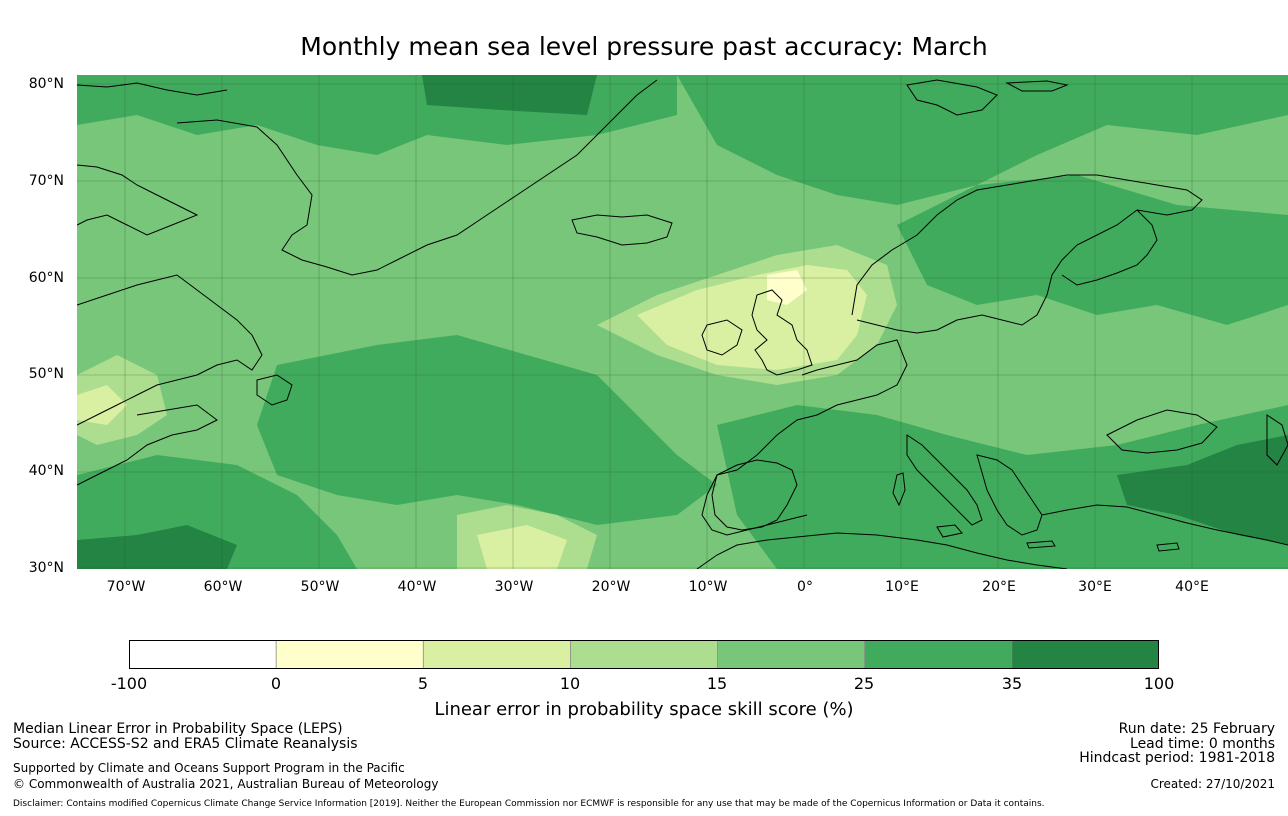 The image size is (1288, 816). I want to click on skill-patch-newfoundland-low, so click(102, 405).